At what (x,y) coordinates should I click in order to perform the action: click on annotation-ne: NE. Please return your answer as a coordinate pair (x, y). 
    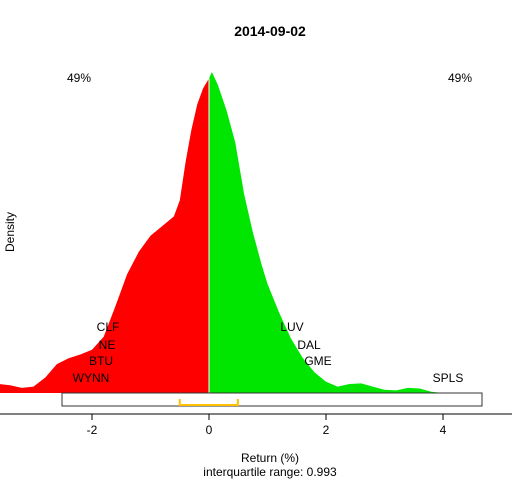
    Looking at the image, I should click on (107, 345).